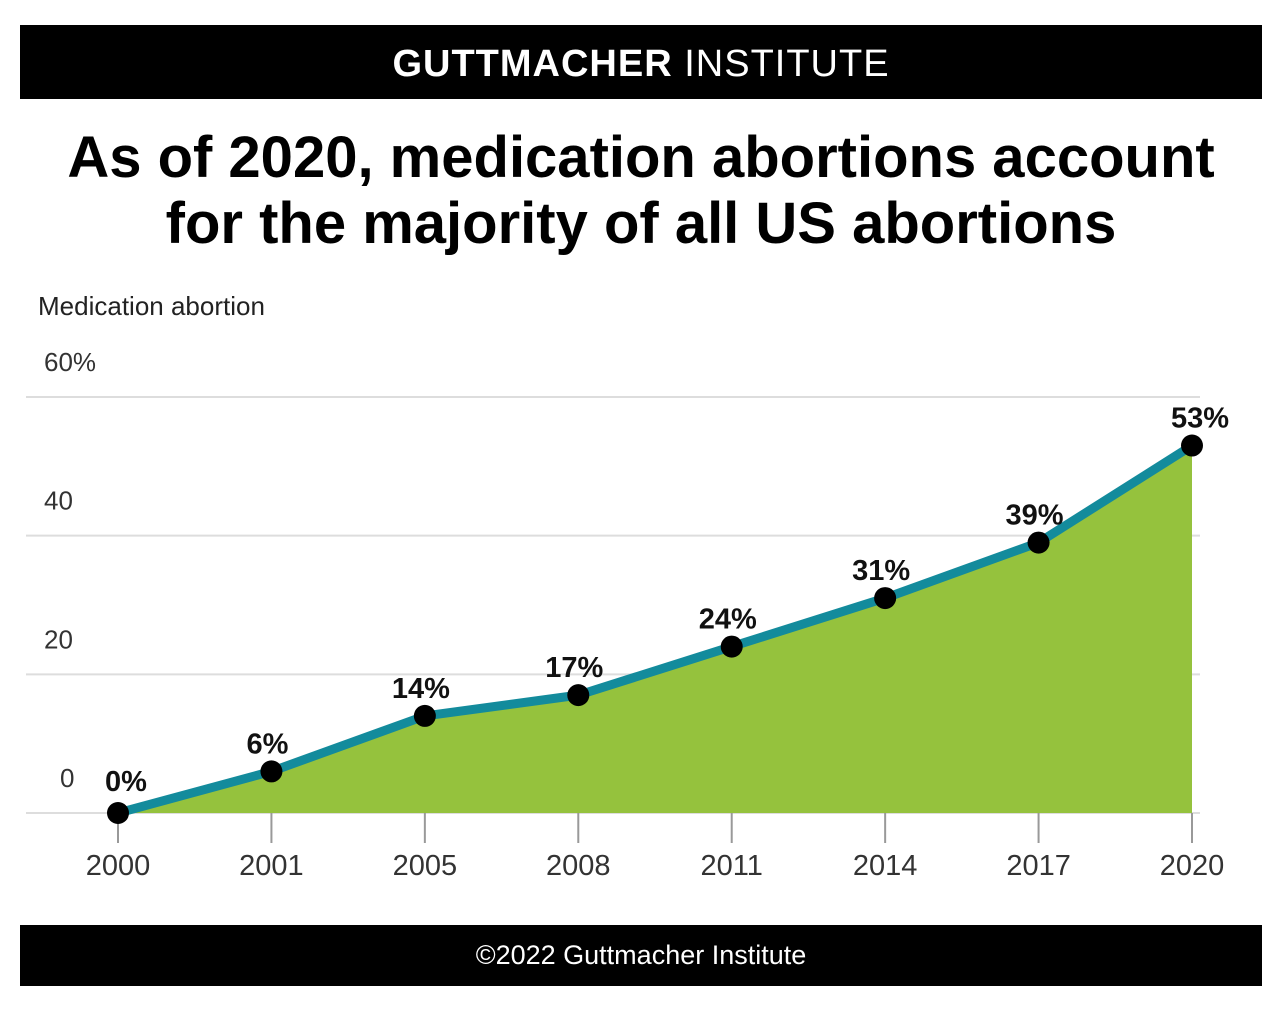 The height and width of the screenshot is (1010, 1278). I want to click on x-axis-ticks: 2000 2001 2005 2008 2011 2014 2017 2020, so click(655, 847).